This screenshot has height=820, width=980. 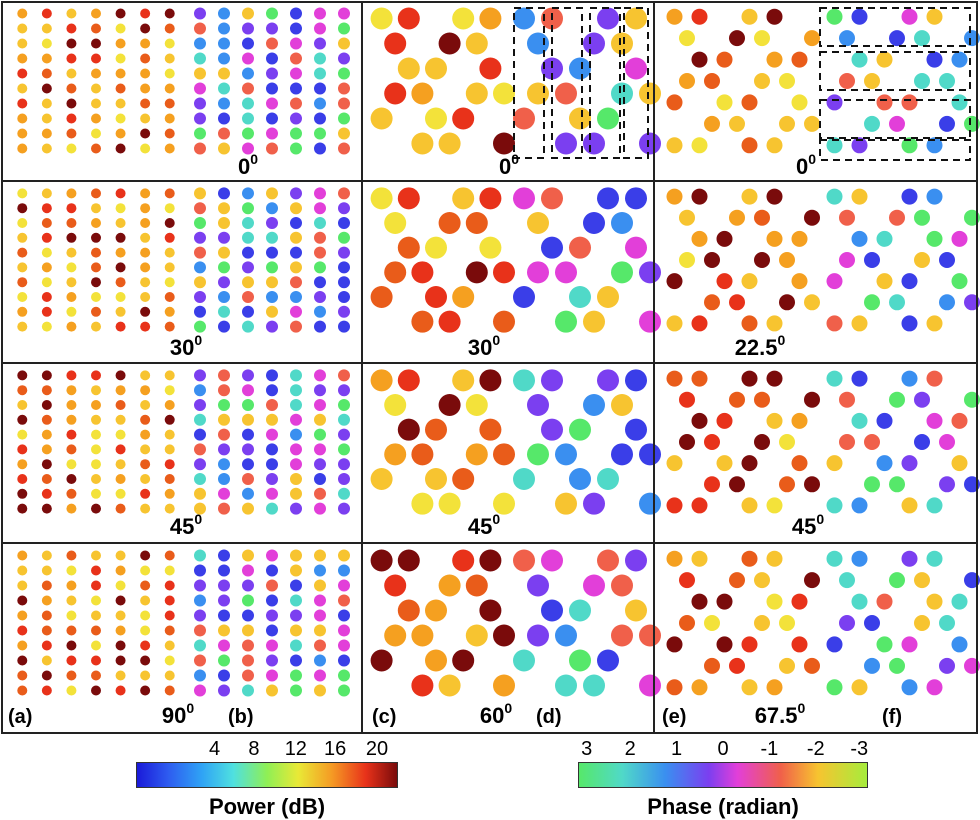 What do you see at coordinates (241, 717) in the screenshot?
I see `panel-letter-b: (b)` at bounding box center [241, 717].